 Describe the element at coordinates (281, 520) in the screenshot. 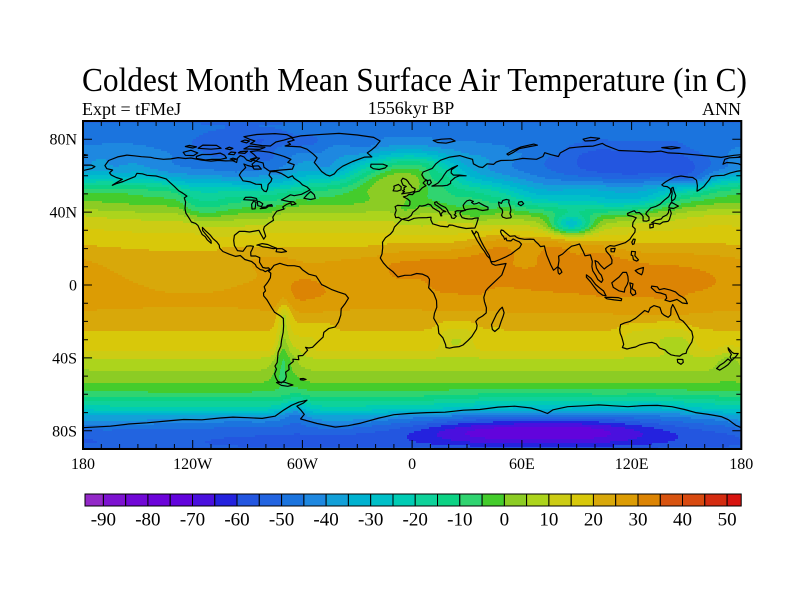

I see `svg-text: -50` at that location.